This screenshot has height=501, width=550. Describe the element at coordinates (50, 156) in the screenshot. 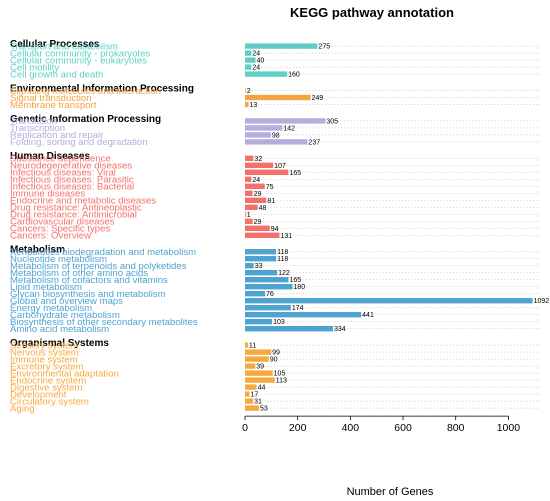

I see `group-header: Human Diseases` at that location.